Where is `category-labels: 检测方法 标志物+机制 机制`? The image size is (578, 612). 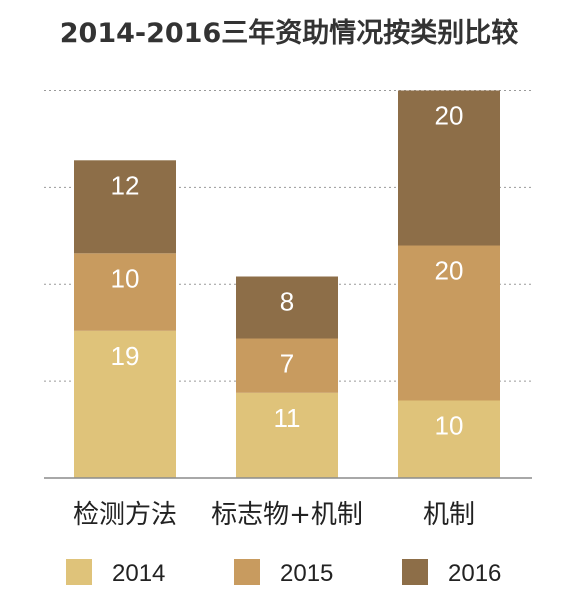 category-labels: 检测方法 标志物+机制 机制 is located at coordinates (274, 515).